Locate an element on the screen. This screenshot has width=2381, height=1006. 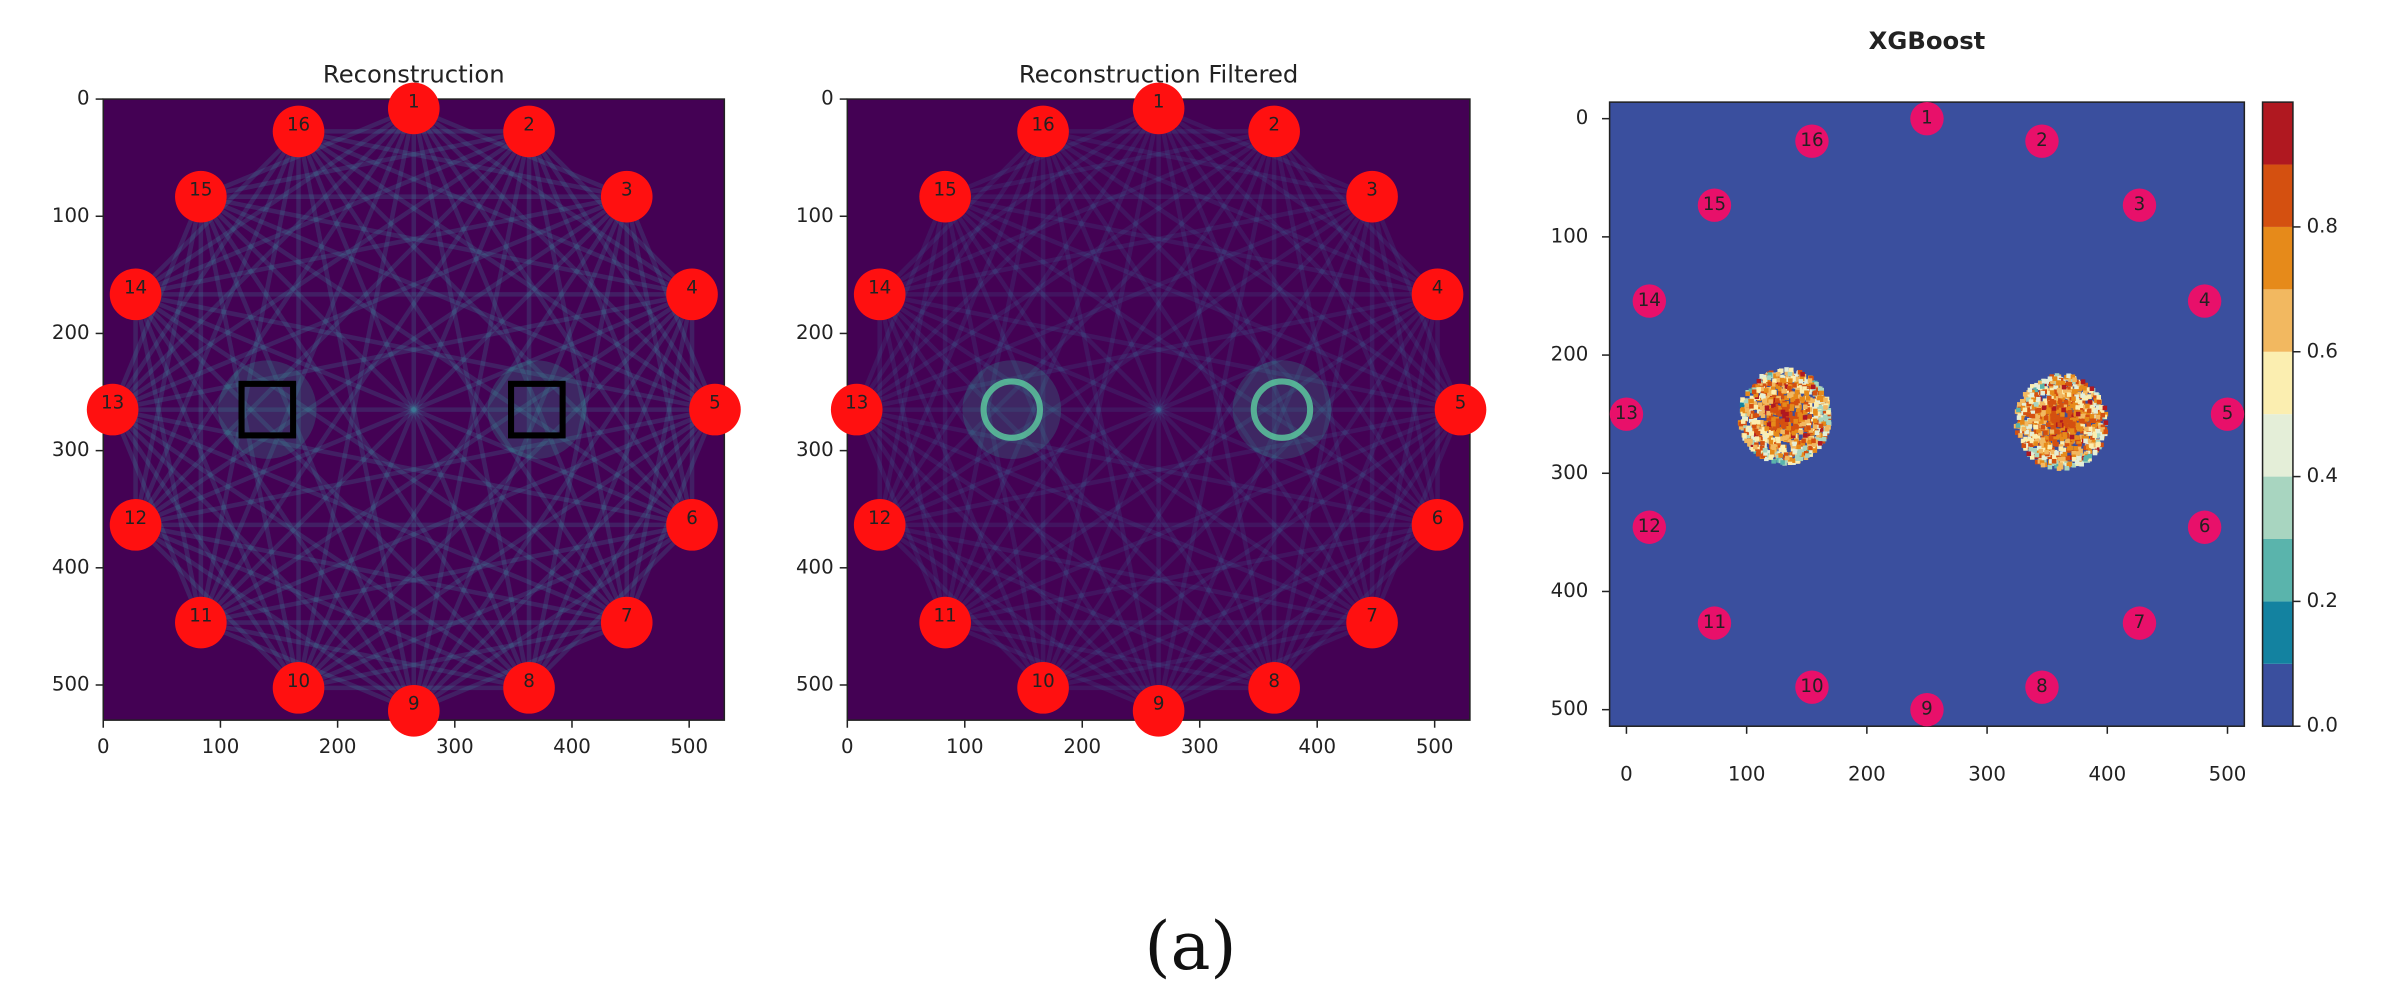
electrode is located at coordinates (626, 196).